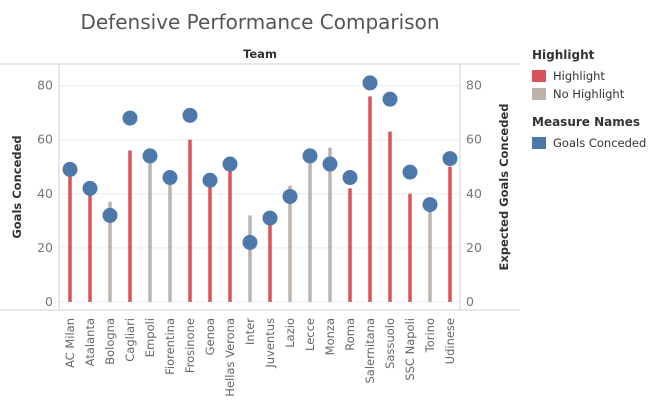  Describe the element at coordinates (70, 169) in the screenshot. I see `goals-dot-ac-milan` at that location.